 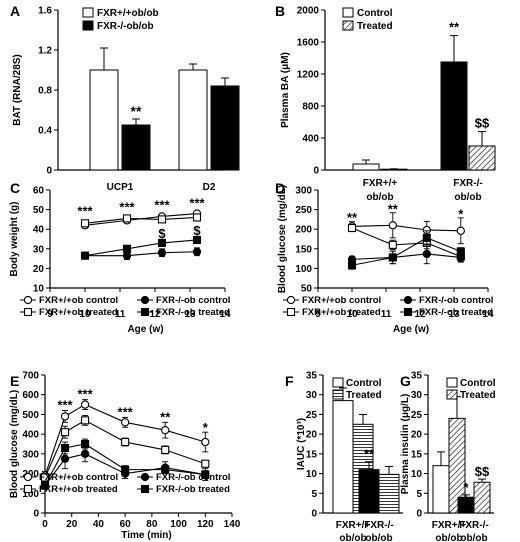 What do you see at coordinates (467, 183) in the screenshot?
I see `panel-b-cat-1-a: FXR-/-` at bounding box center [467, 183].